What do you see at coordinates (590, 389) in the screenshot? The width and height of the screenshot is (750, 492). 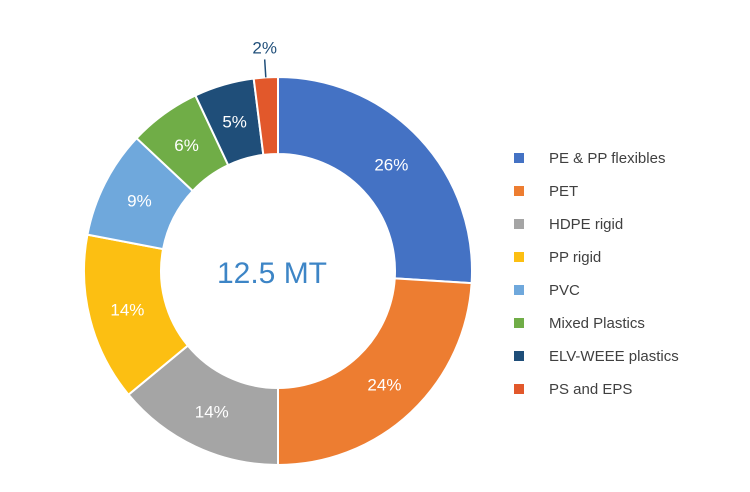 I see `legend-label-ps-and-eps: PS and EPS` at bounding box center [590, 389].